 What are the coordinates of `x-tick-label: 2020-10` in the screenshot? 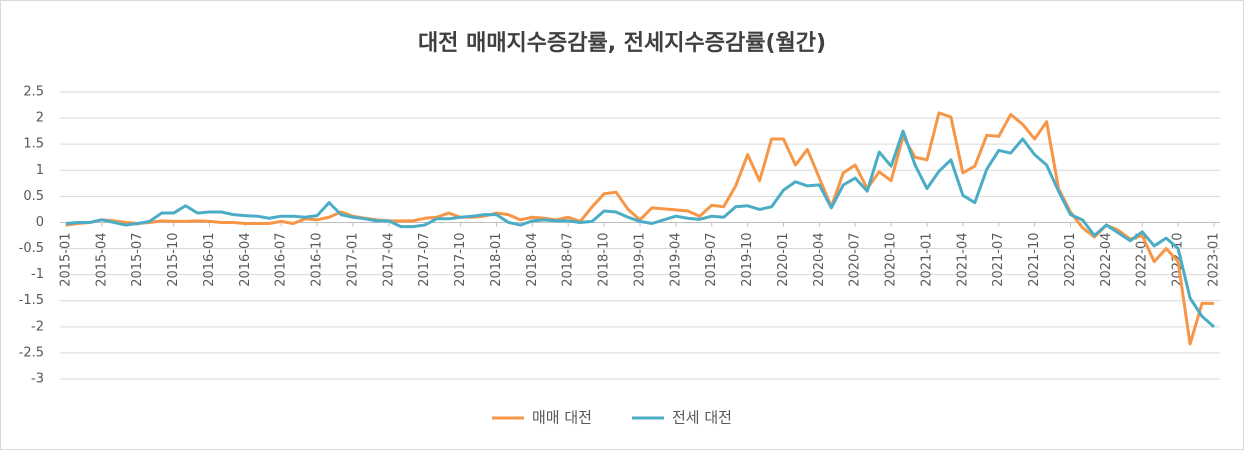 It's located at (891, 259).